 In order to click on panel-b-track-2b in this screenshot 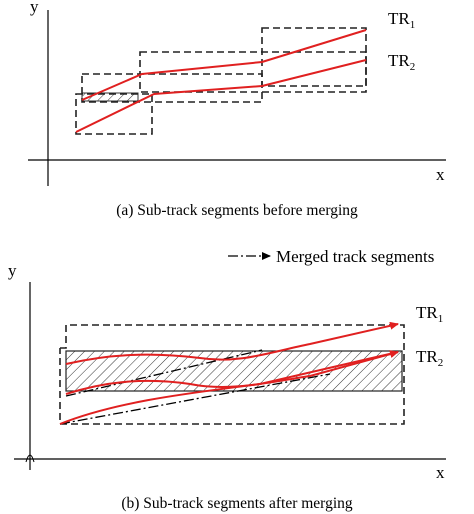, I will do `click(229, 388)`.